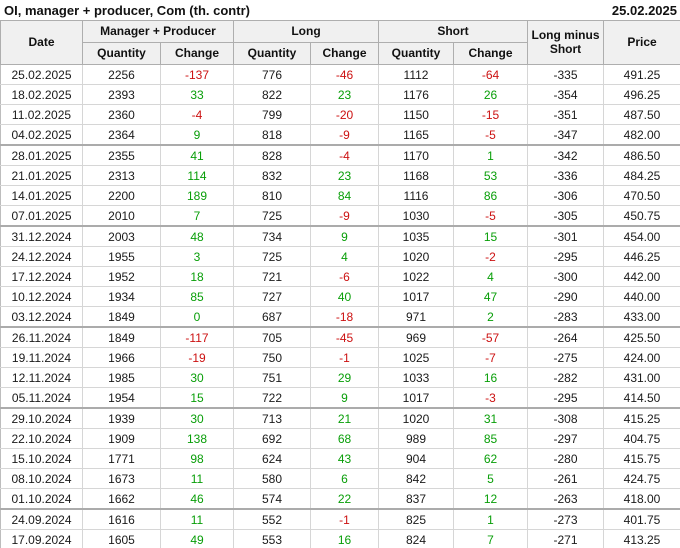 This screenshot has height=548, width=680. I want to click on date-cell: 22.10.2024, so click(41, 438).